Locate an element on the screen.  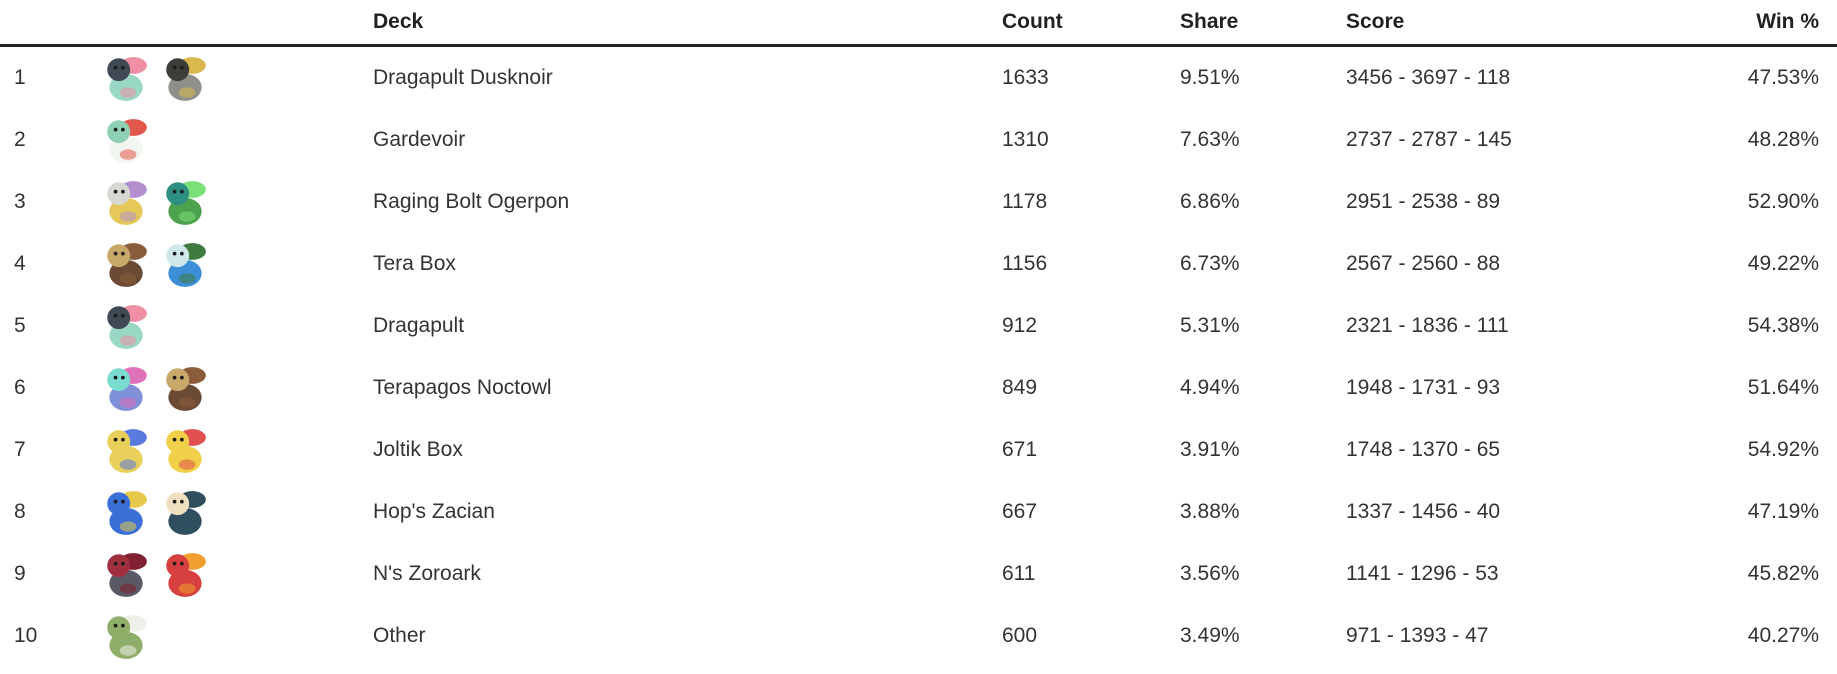
raging-bolt-sprite-icon is located at coordinates (126, 202).